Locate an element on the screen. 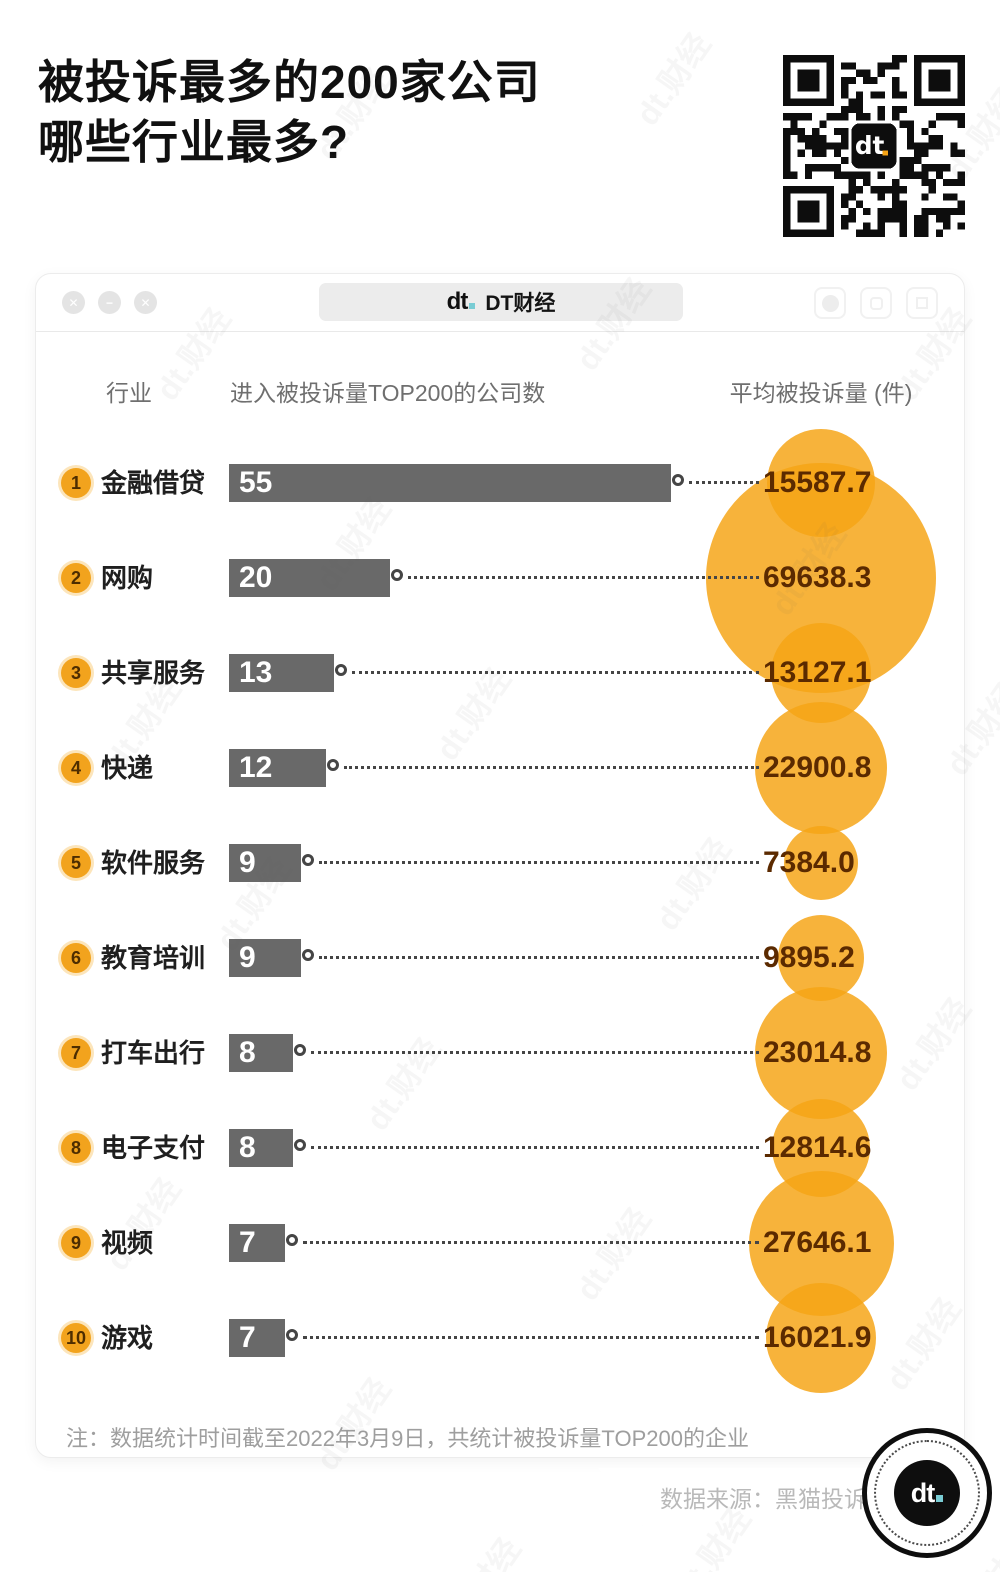  window-titlebar: ✕ − ✕ dt DT财经 is located at coordinates (500, 303).